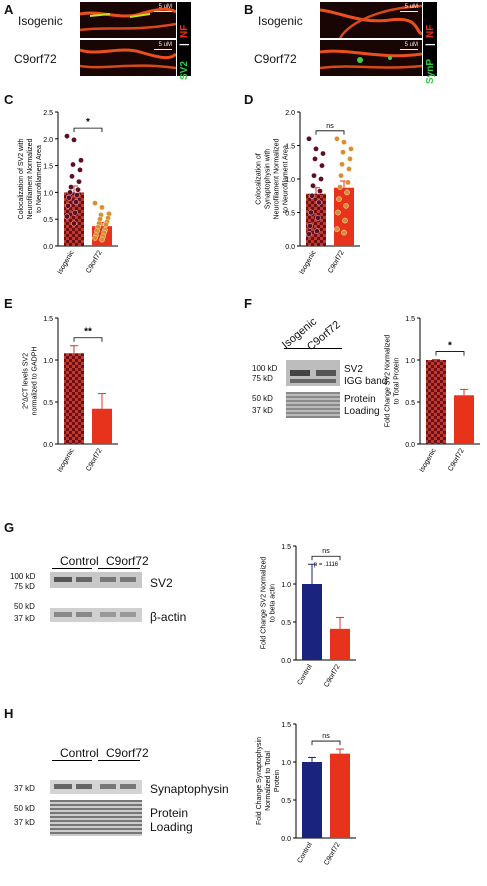 This screenshot has width=487, height=886. What do you see at coordinates (268, 179) in the screenshot?
I see `y-axis-label: Synaptophysin with` at bounding box center [268, 179].